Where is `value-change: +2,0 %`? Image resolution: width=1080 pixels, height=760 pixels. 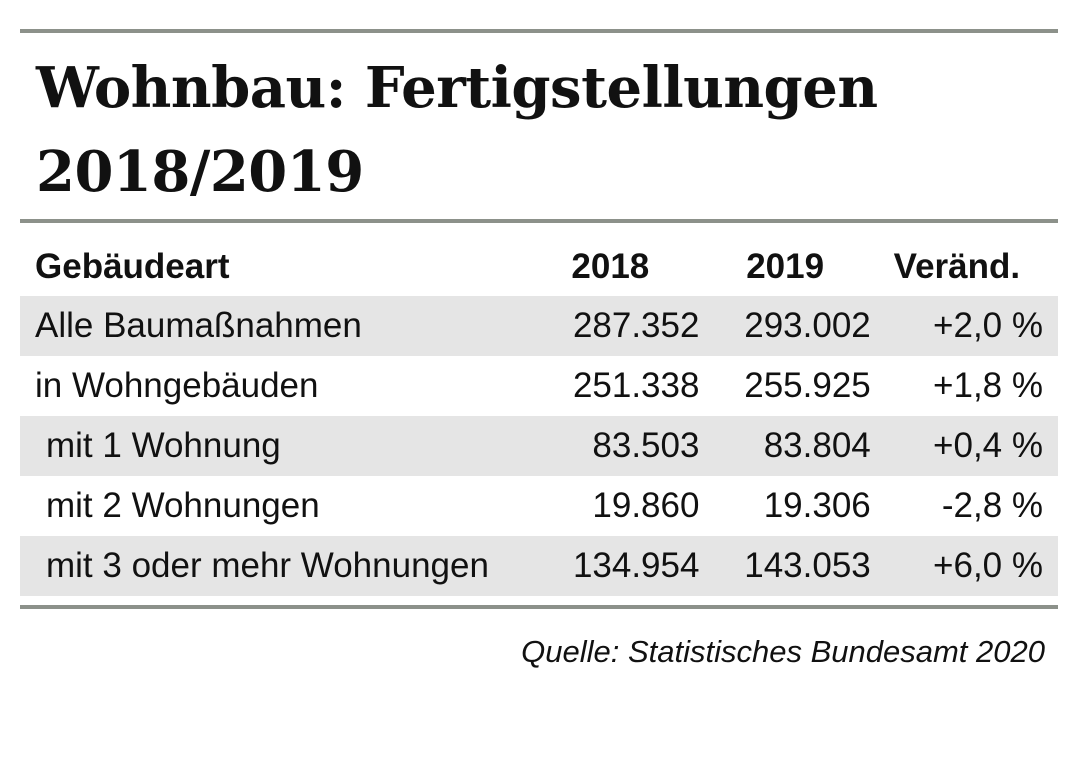
value-change: +2,0 % is located at coordinates (964, 326).